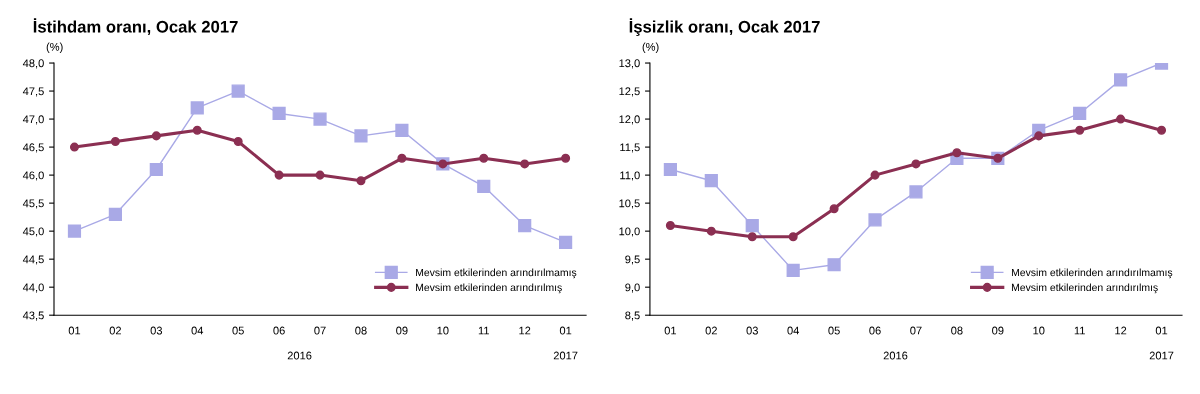 This screenshot has height=394, width=1200. Describe the element at coordinates (629, 64) in the screenshot. I see `y-tick-label: 13,0` at that location.